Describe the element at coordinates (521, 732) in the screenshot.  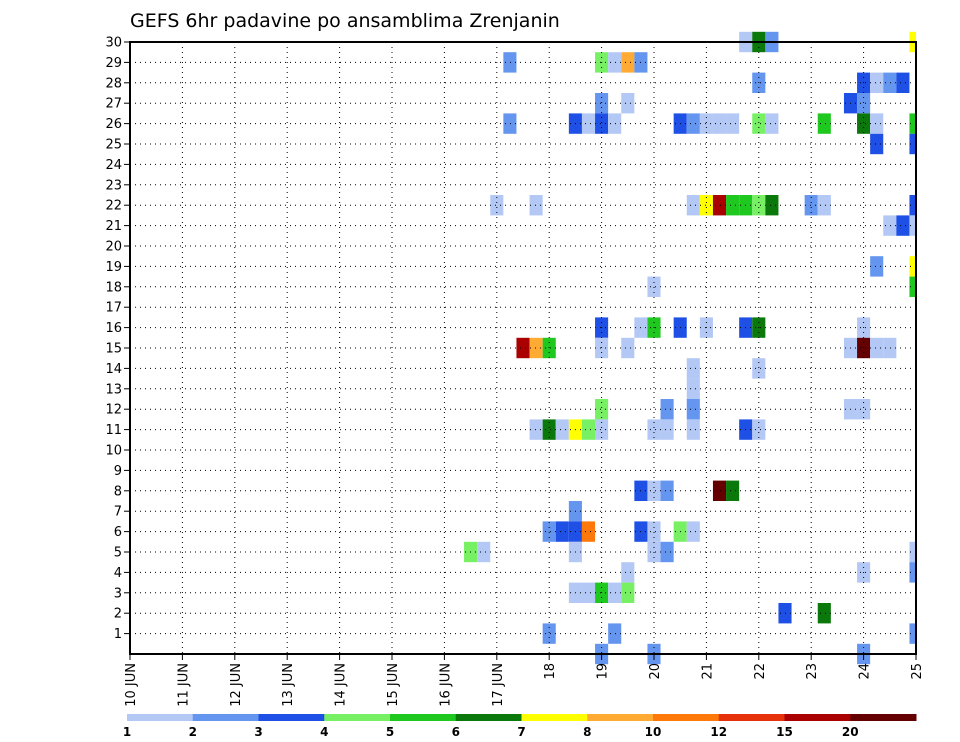
I see `legend-label: 7` at that location.